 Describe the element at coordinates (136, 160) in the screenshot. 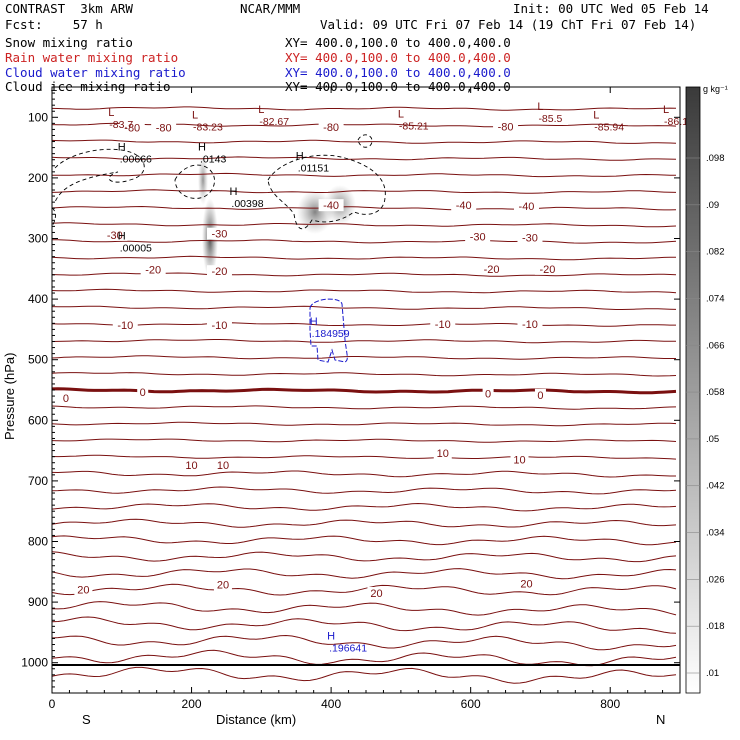

I see `extremum-value: .00666` at that location.